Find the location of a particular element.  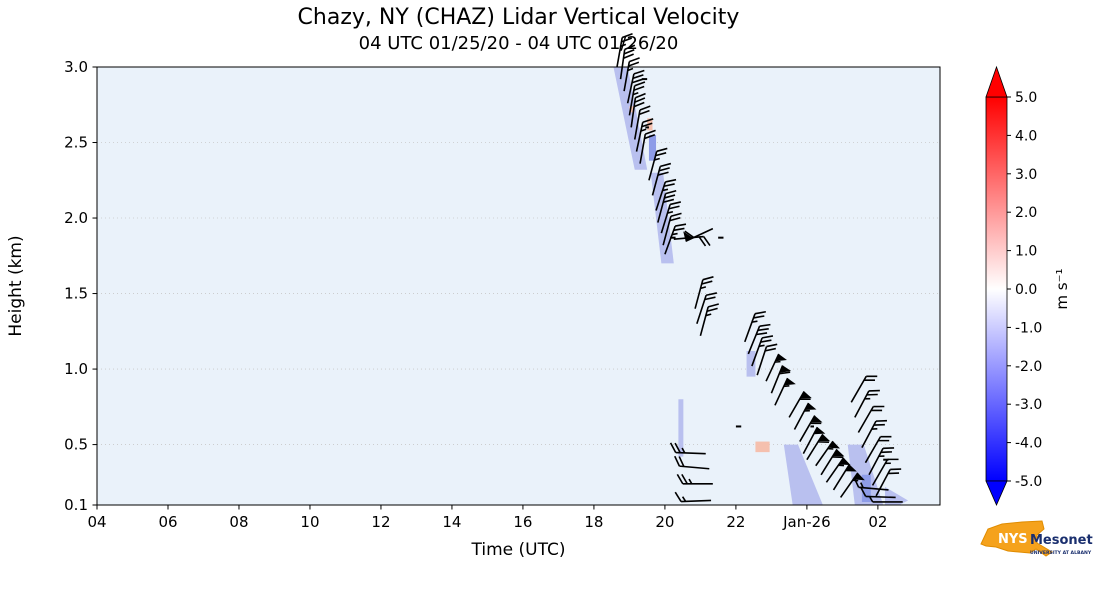

x-tick-label: 08 is located at coordinates (238, 522).